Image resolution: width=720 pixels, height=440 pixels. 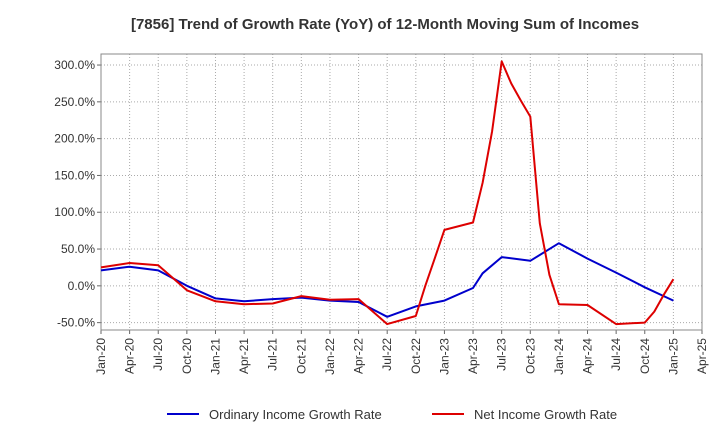 I want to click on x-tick-label: Oct-23, so click(x=530, y=356).